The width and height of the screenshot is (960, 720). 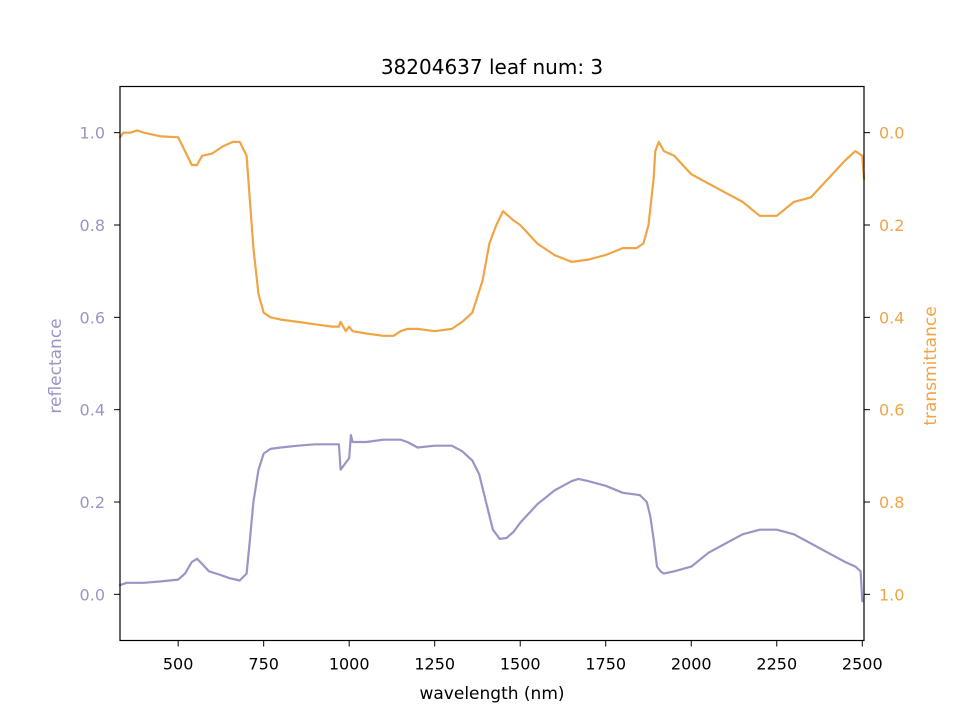 What do you see at coordinates (178, 664) in the screenshot?
I see `x-tick-label: 500` at bounding box center [178, 664].